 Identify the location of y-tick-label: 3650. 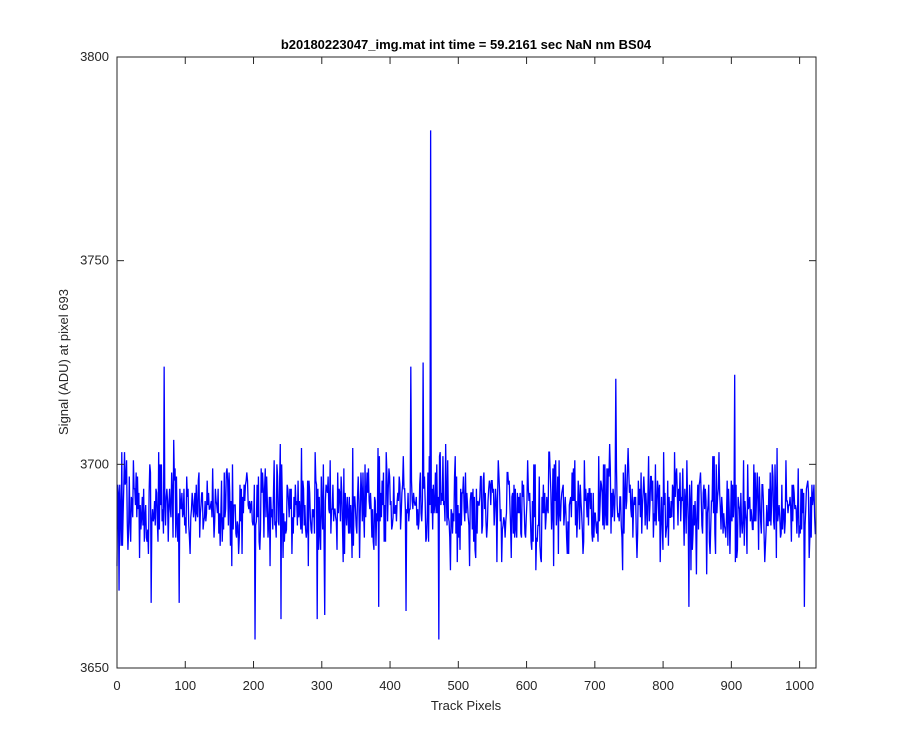
(94, 667).